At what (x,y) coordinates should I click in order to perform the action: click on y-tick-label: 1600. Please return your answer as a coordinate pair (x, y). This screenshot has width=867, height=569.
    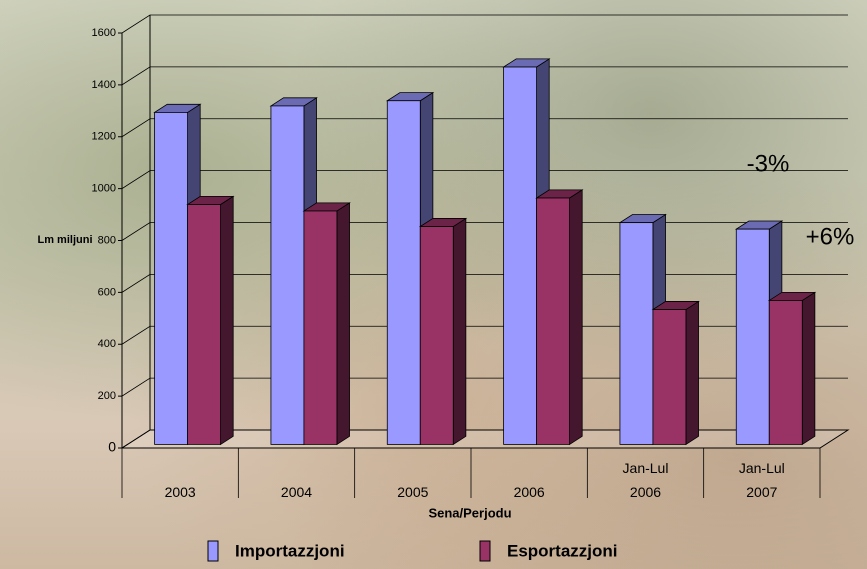
    Looking at the image, I should click on (104, 33).